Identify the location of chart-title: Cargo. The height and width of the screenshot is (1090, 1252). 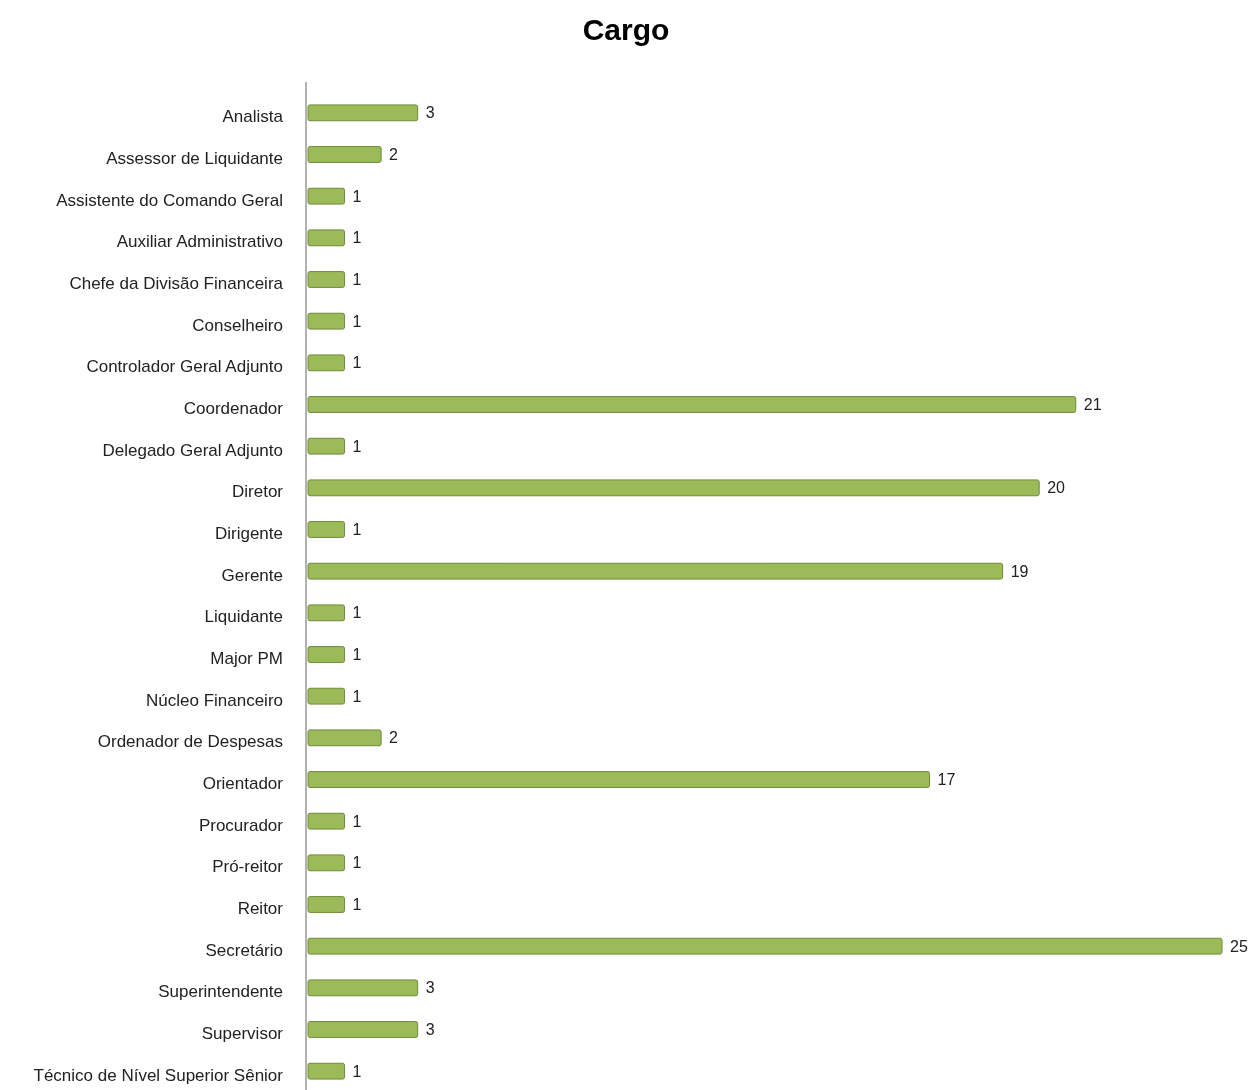
(626, 29).